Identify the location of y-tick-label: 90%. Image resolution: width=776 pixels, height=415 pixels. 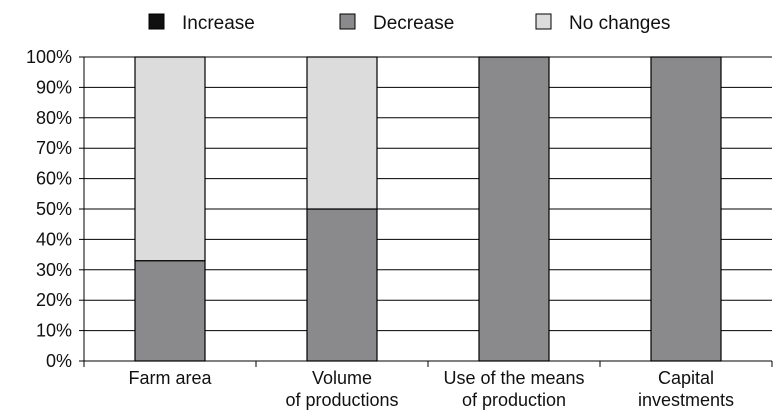
(54, 87).